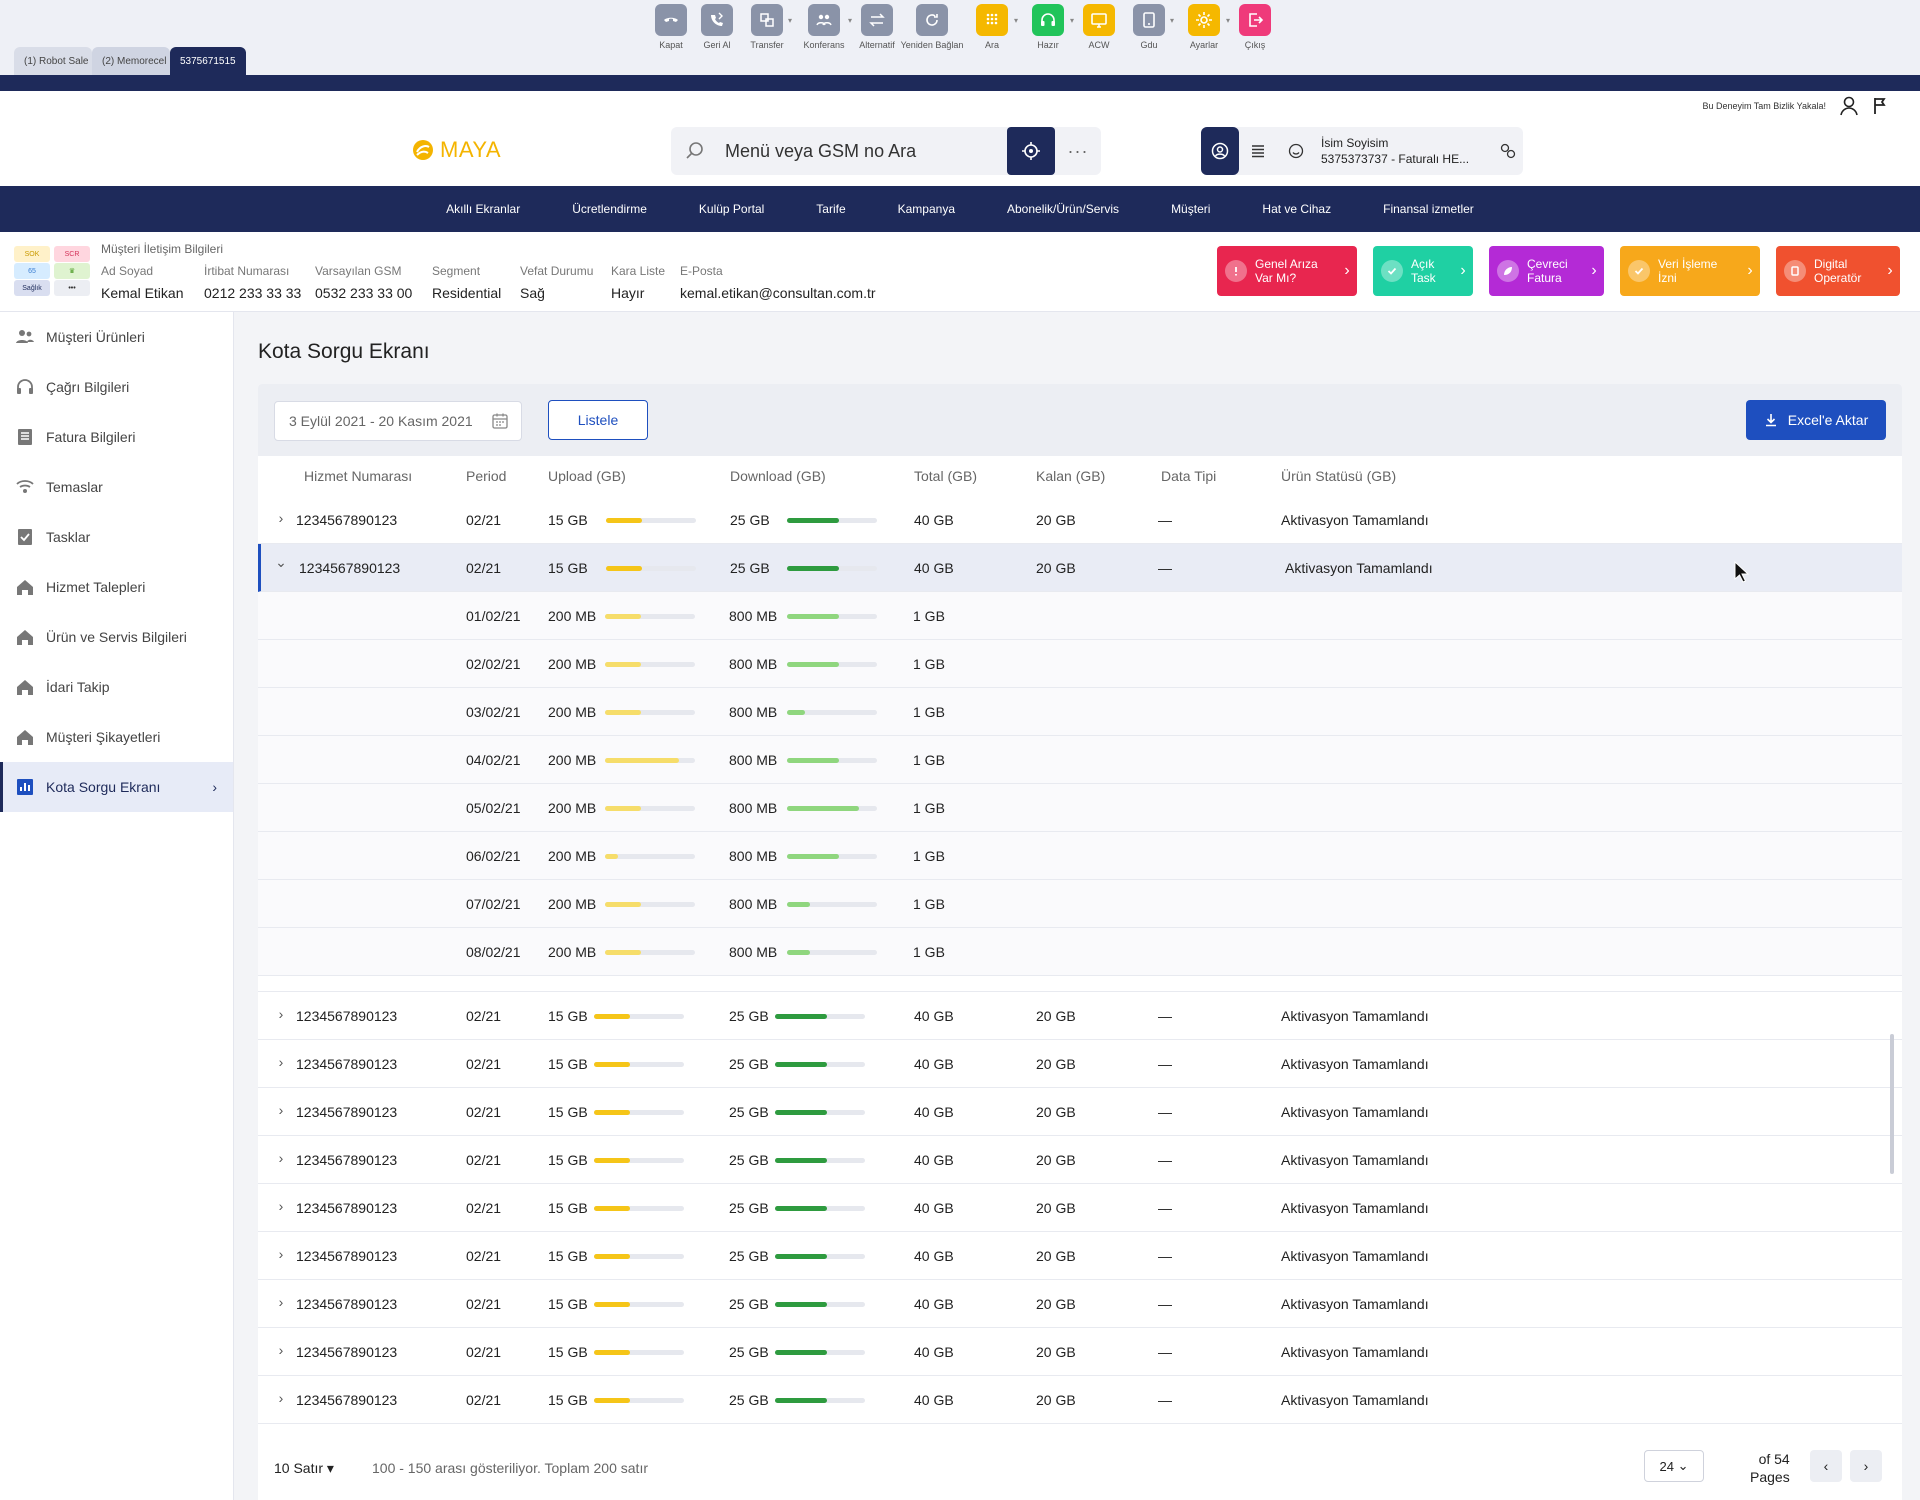  Describe the element at coordinates (1508, 151) in the screenshot. I see `link-icon` at that location.